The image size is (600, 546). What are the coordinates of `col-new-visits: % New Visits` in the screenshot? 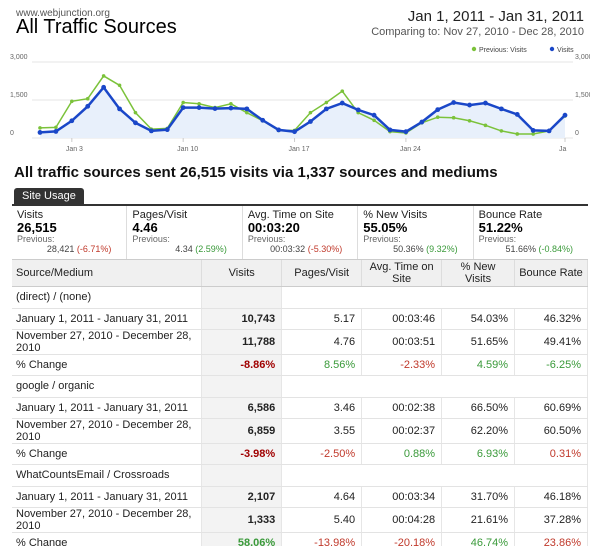 It's located at (478, 273).